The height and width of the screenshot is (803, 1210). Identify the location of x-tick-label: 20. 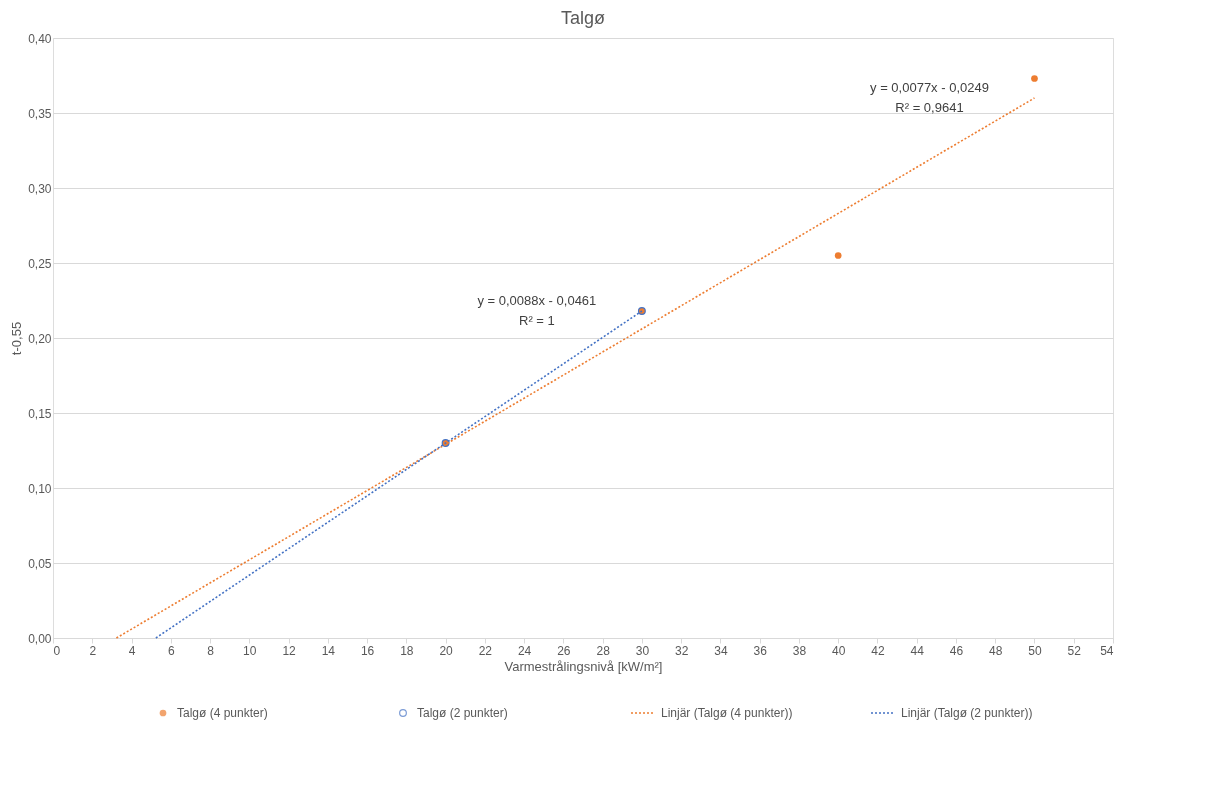
(446, 650).